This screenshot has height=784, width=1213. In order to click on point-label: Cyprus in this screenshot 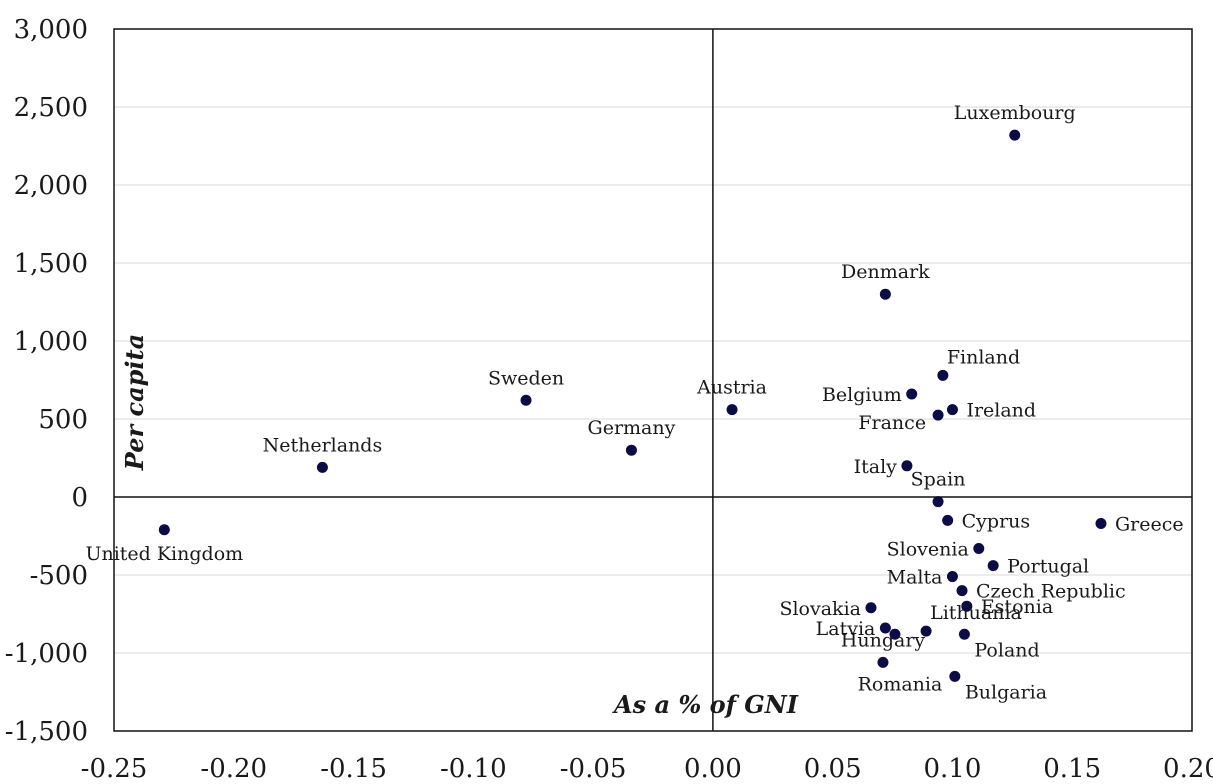, I will do `click(996, 521)`.